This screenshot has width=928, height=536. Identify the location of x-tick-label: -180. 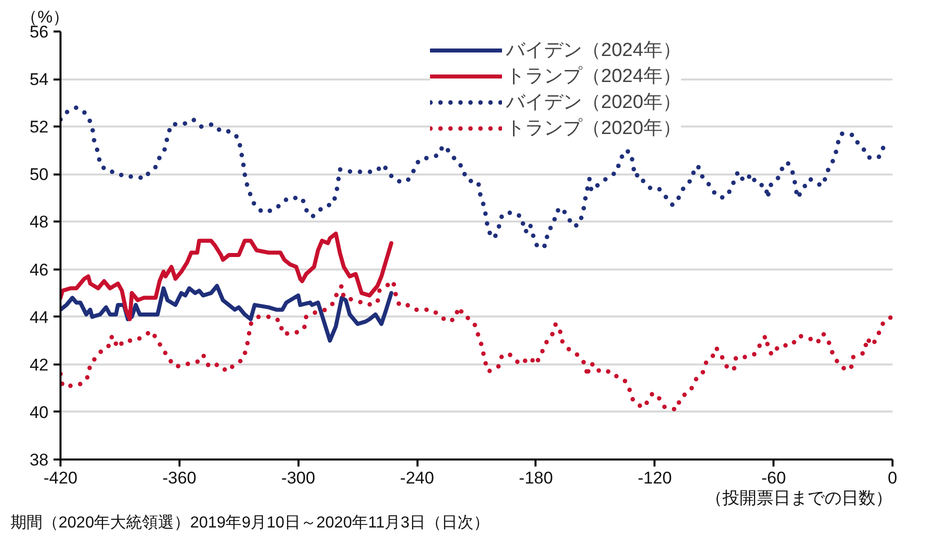
(535, 478).